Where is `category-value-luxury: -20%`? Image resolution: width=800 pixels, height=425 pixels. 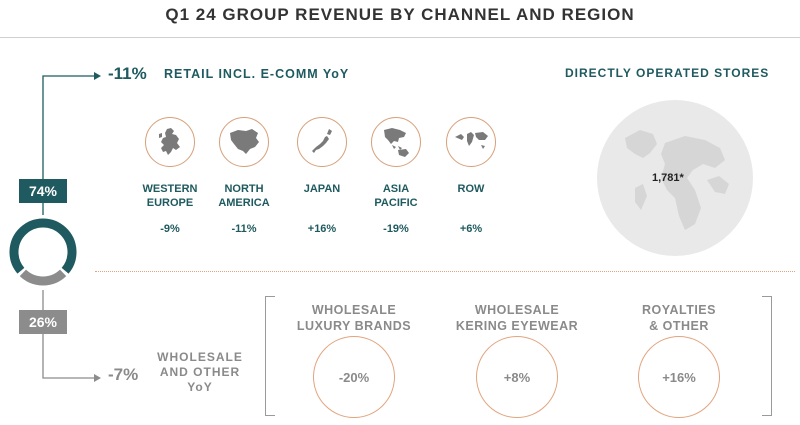
category-value-luxury: -20% is located at coordinates (354, 377).